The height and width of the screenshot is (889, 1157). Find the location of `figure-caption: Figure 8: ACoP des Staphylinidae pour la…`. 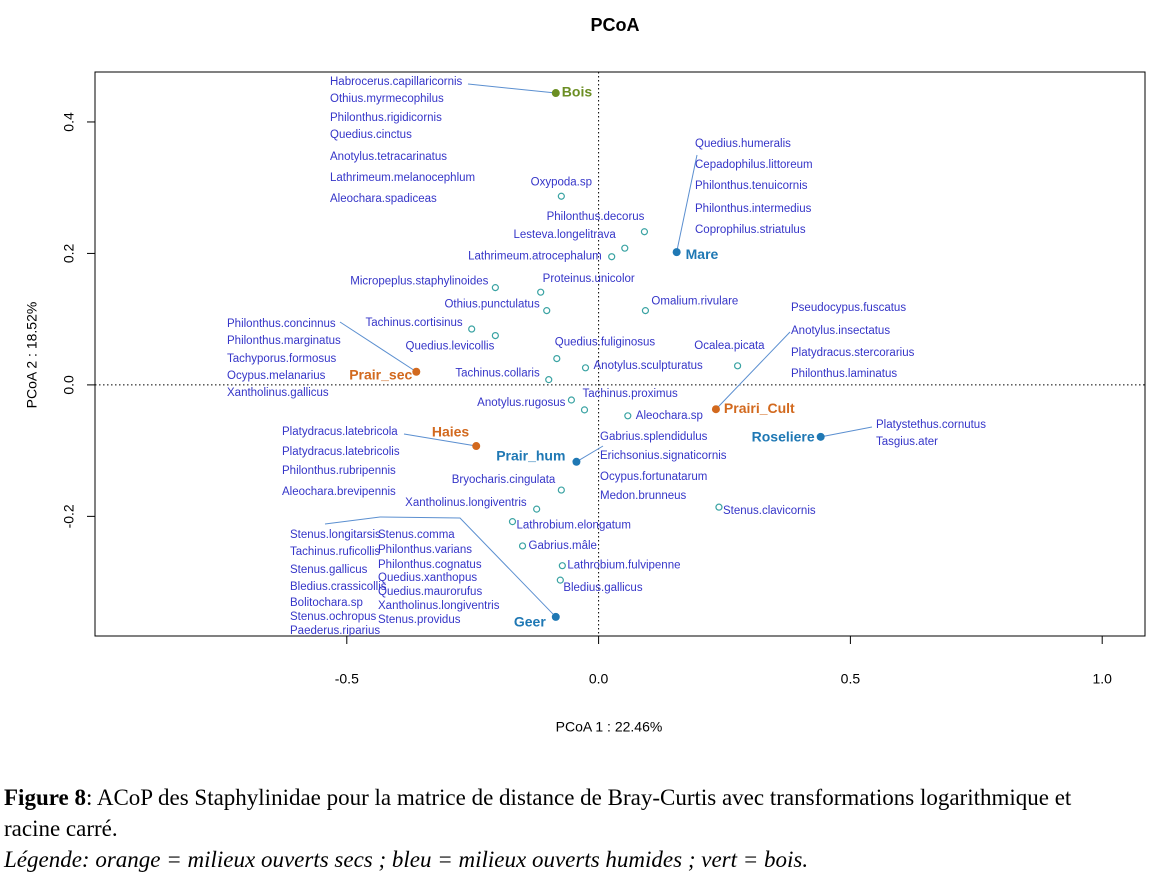

figure-caption: Figure 8: ACoP des Staphylinidae pour la… is located at coordinates (564, 828).